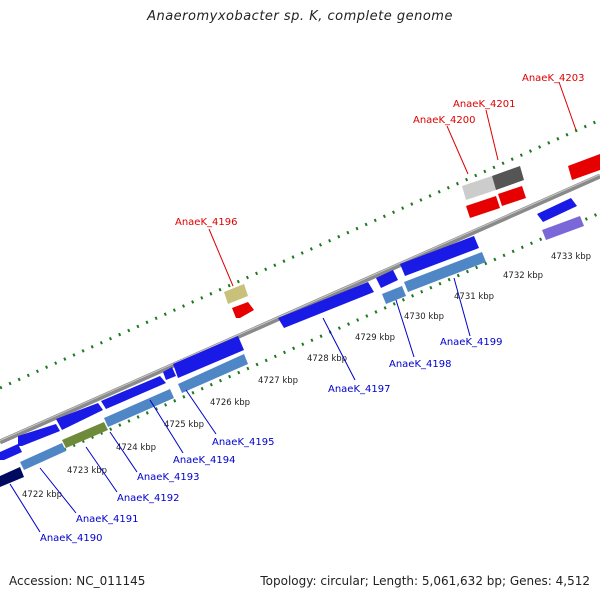 The height and width of the screenshot is (600, 600). What do you see at coordinates (553, 78) in the screenshot?
I see `gene-label: AnaeK_4203` at bounding box center [553, 78].